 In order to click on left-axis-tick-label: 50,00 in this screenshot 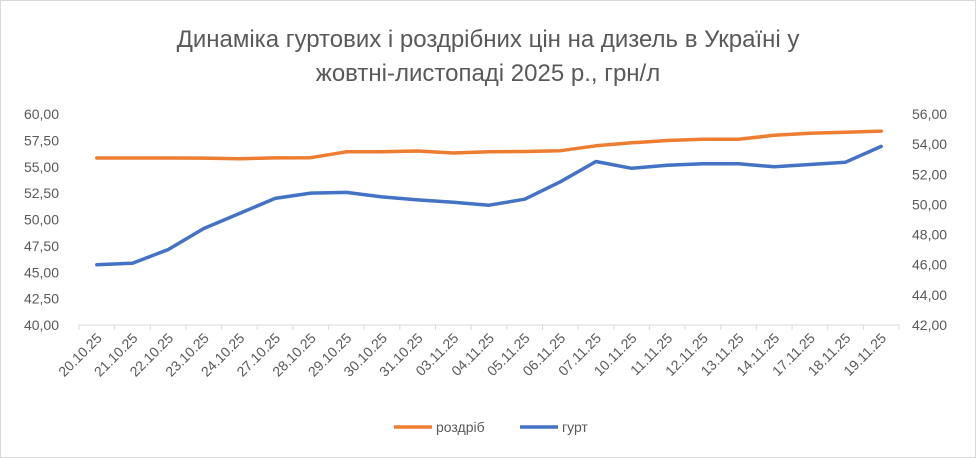, I will do `click(41, 220)`.